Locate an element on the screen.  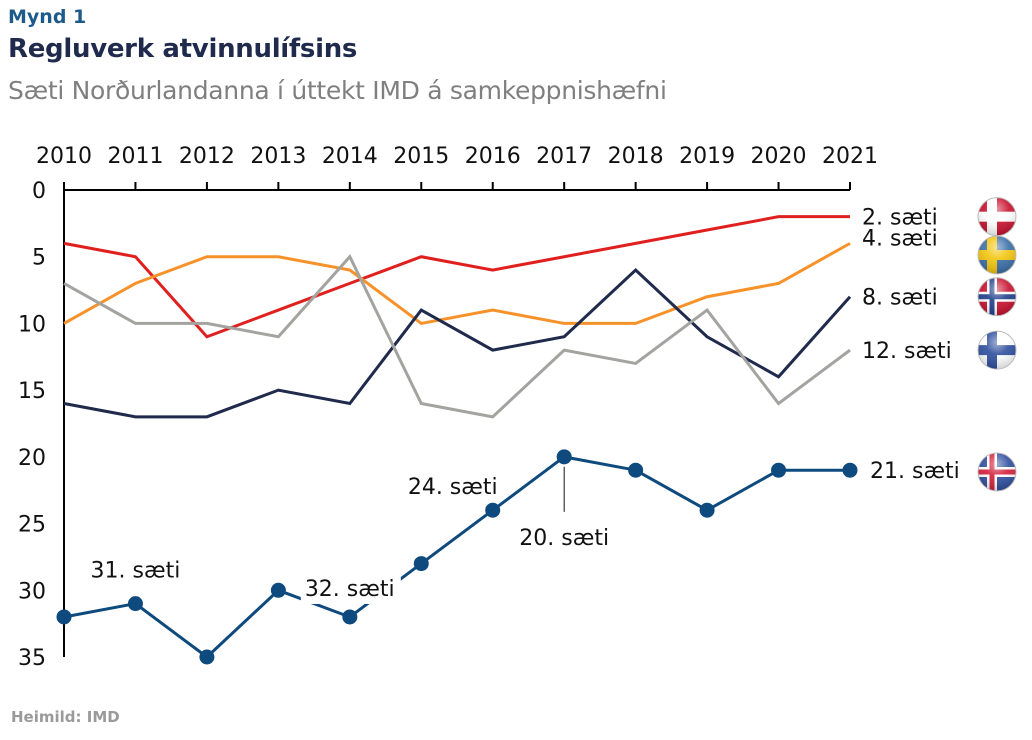
y-tick-label: 10 is located at coordinates (32, 324).